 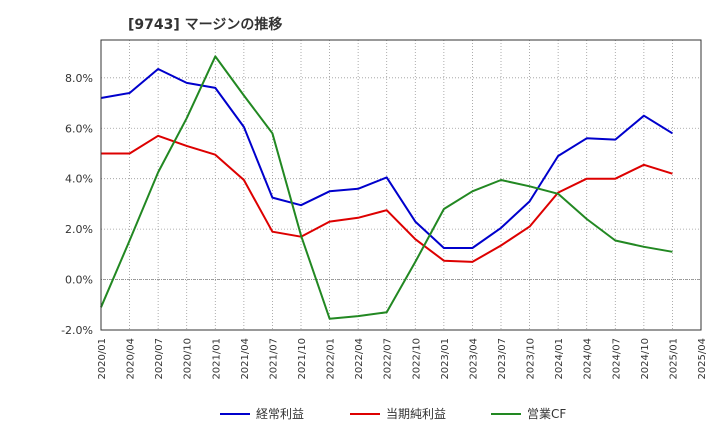 I want to click on x-tick-label: 2023/04, so click(x=473, y=359).